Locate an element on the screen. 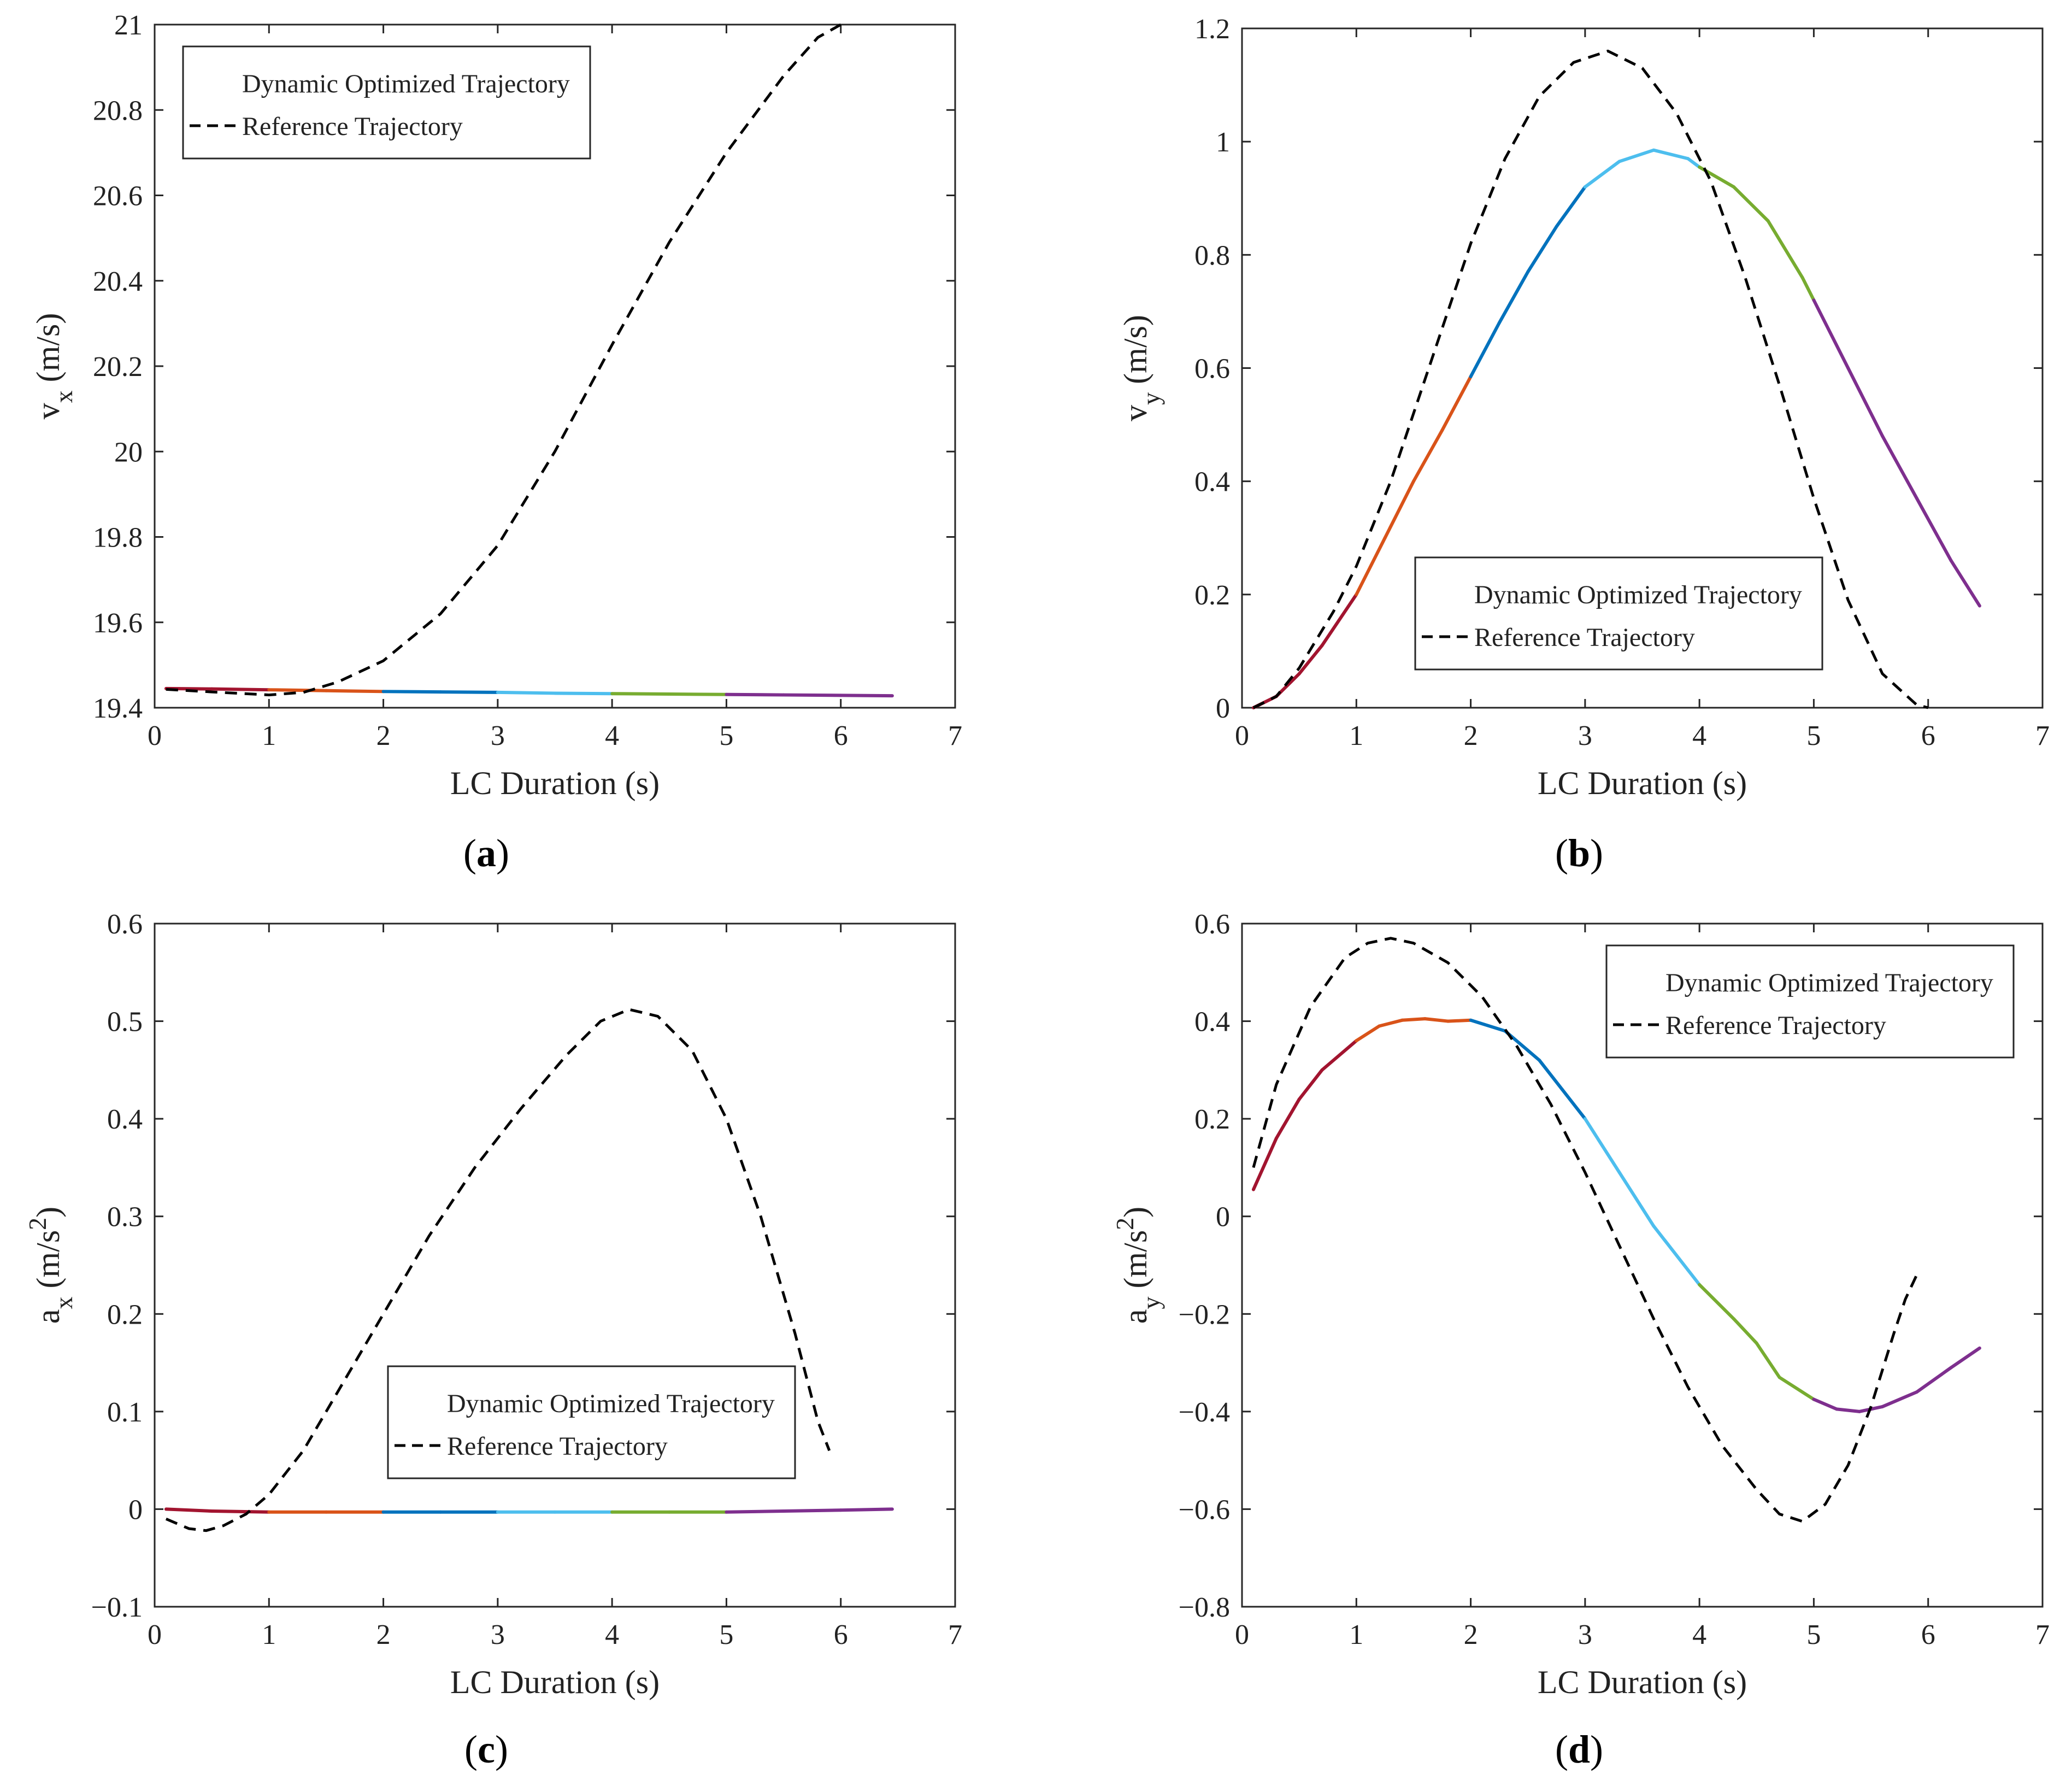 Image resolution: width=2060 pixels, height=1792 pixels. y-tick-label: 0.6 is located at coordinates (125, 924).